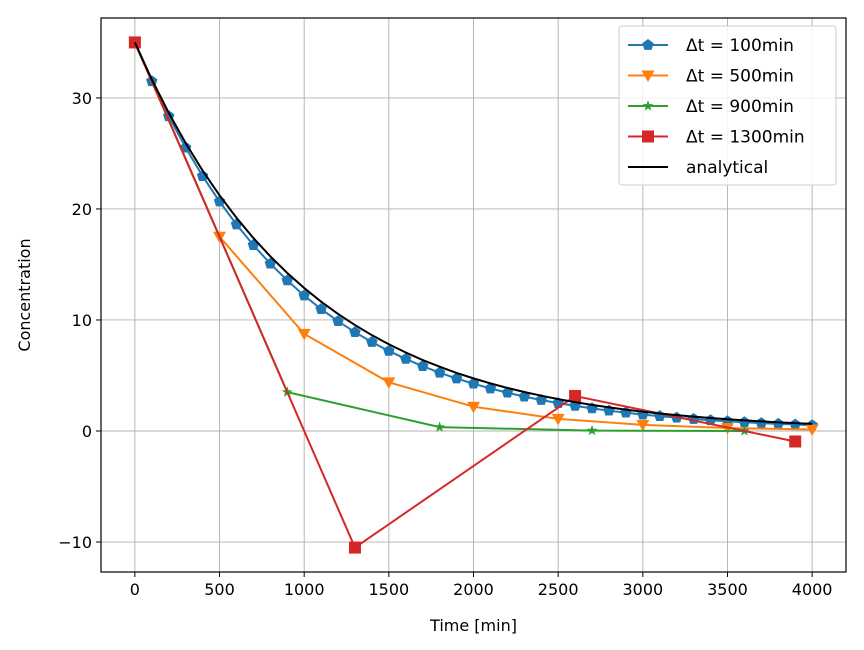 Image resolution: width=864 pixels, height=650 pixels. I want to click on y-tick-label: 10, so click(82, 320).